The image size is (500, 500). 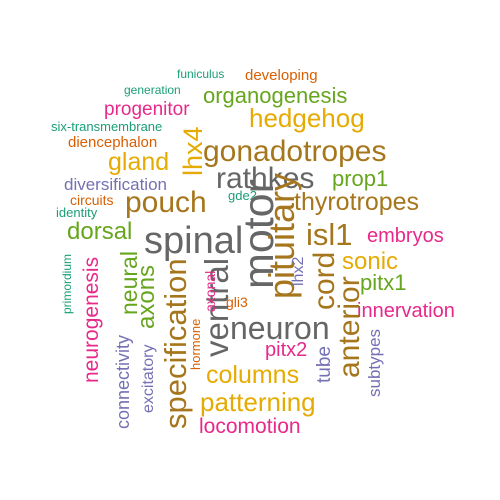 What do you see at coordinates (115, 184) in the screenshot?
I see `word-diversification: diversification` at bounding box center [115, 184].